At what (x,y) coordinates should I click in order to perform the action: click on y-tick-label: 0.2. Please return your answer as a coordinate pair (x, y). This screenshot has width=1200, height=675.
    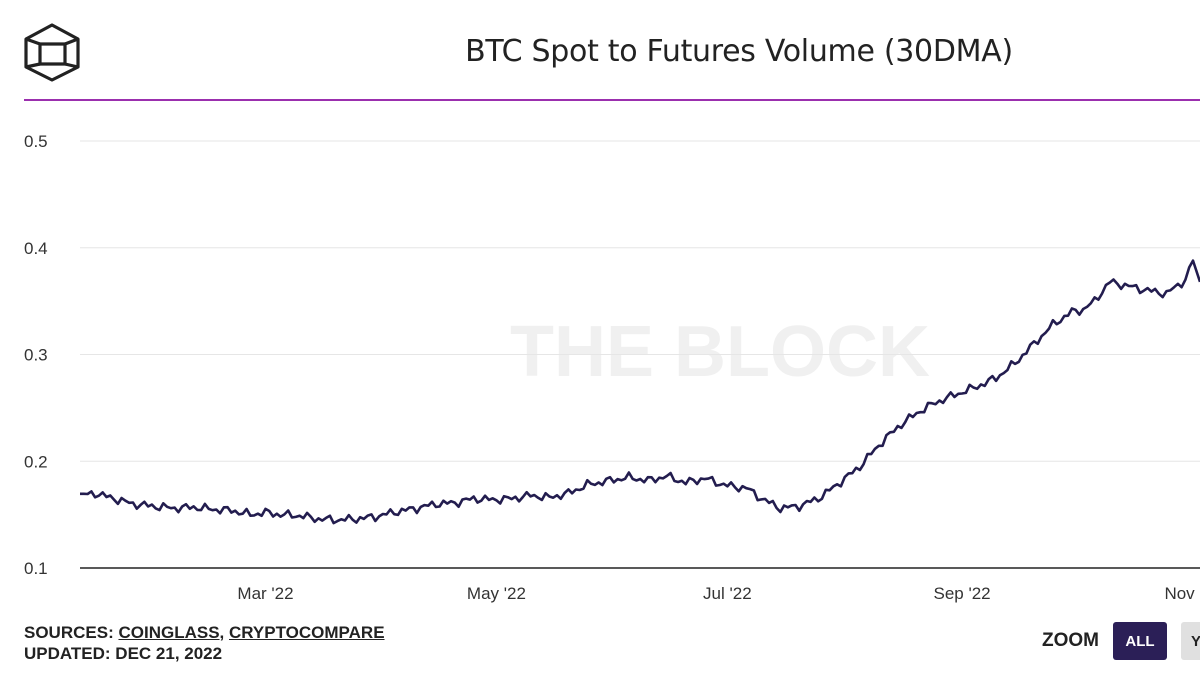
    Looking at the image, I should click on (36, 461).